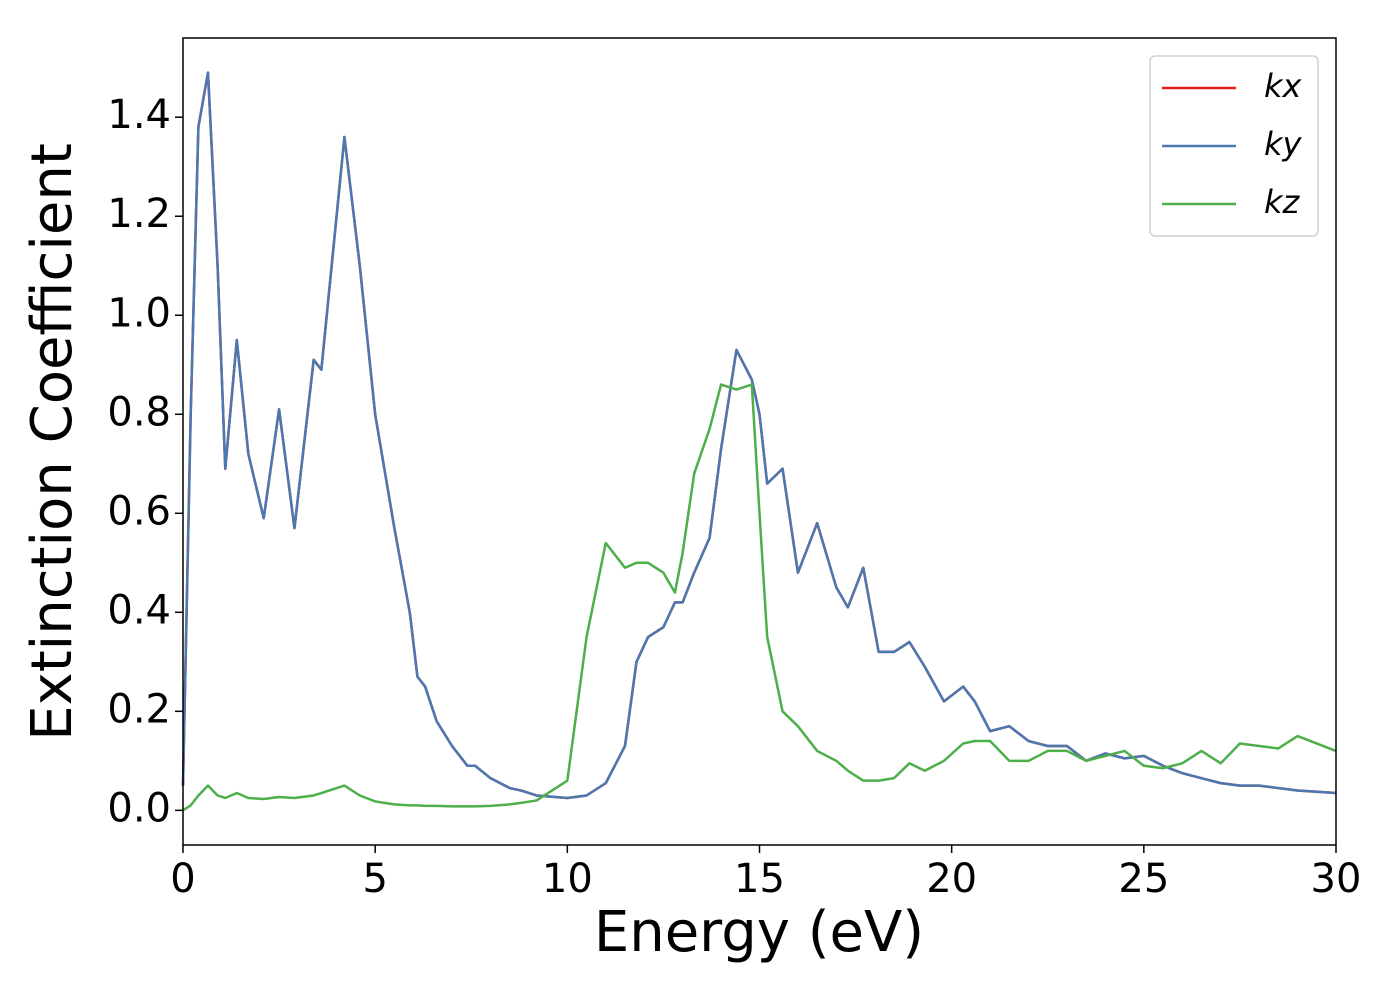  Describe the element at coordinates (759, 879) in the screenshot. I see `x-tick-label: 15` at that location.